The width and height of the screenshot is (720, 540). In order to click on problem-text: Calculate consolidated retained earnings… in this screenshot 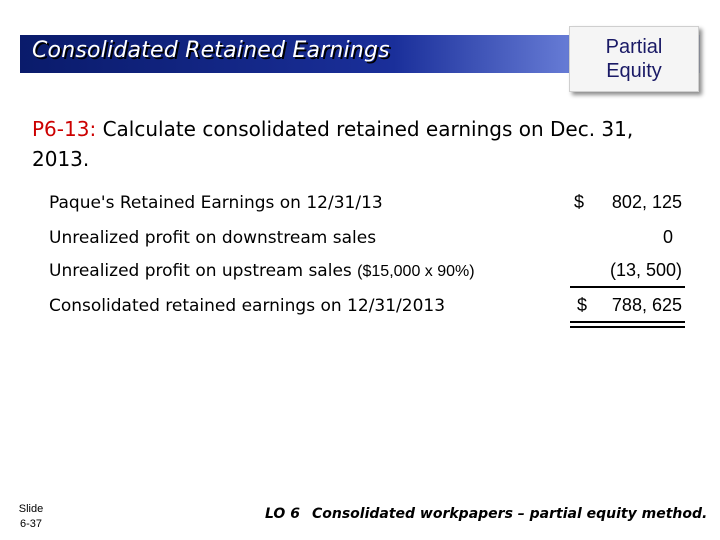, I will do `click(333, 144)`.